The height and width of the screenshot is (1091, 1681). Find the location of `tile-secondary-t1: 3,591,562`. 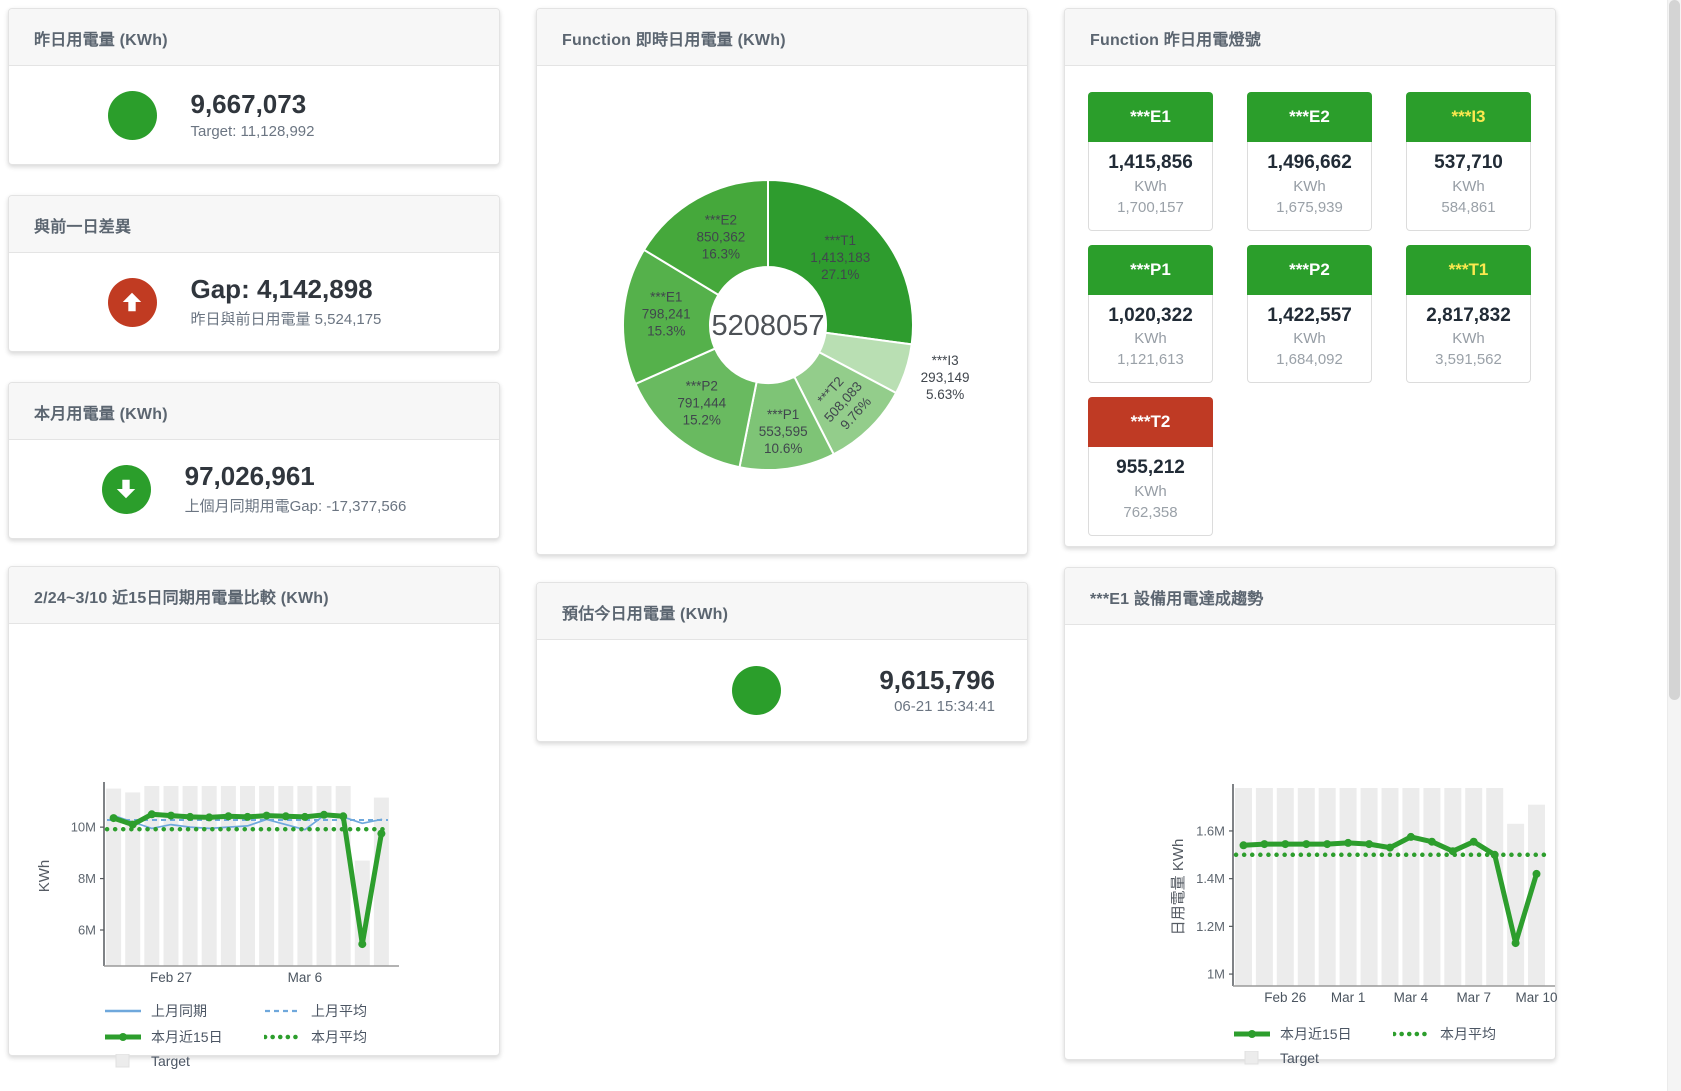

tile-secondary-t1: 3,591,562 is located at coordinates (1468, 360).